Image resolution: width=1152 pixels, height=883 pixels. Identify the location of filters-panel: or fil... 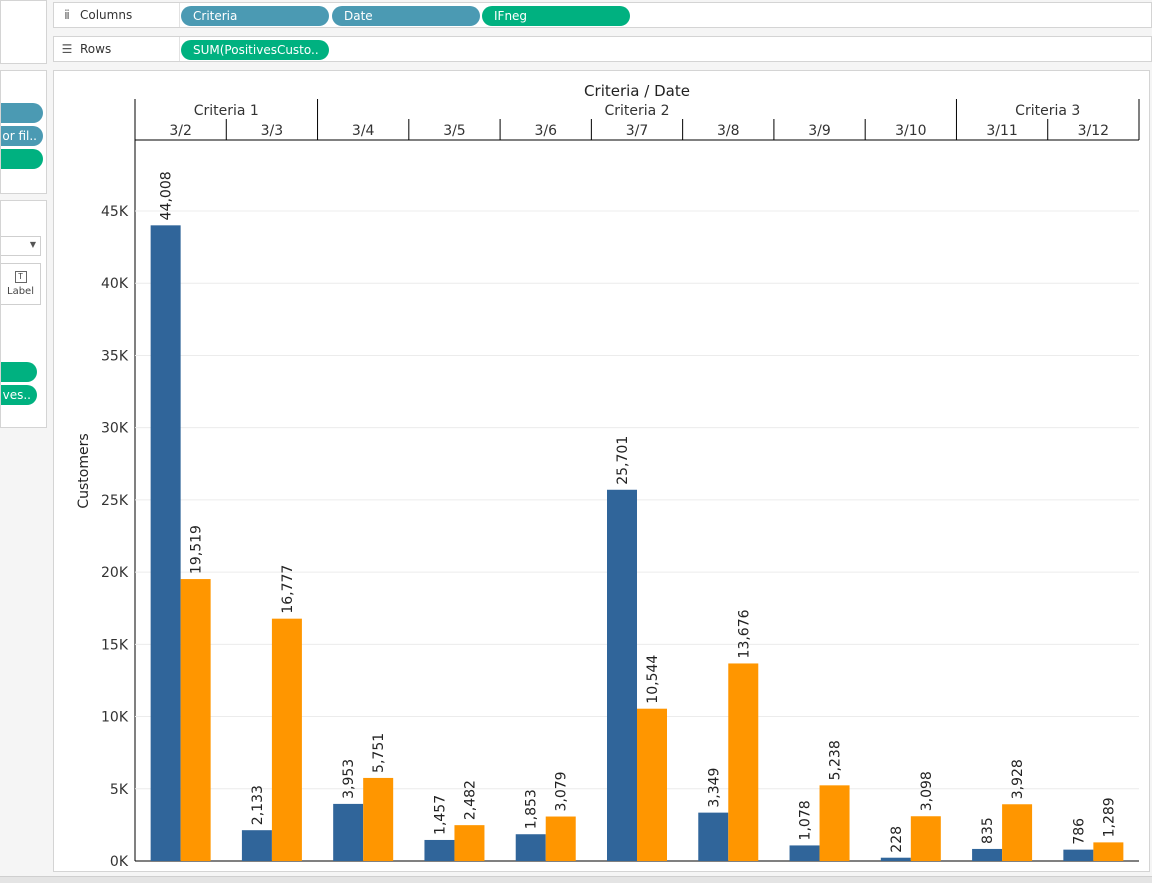
(23, 132).